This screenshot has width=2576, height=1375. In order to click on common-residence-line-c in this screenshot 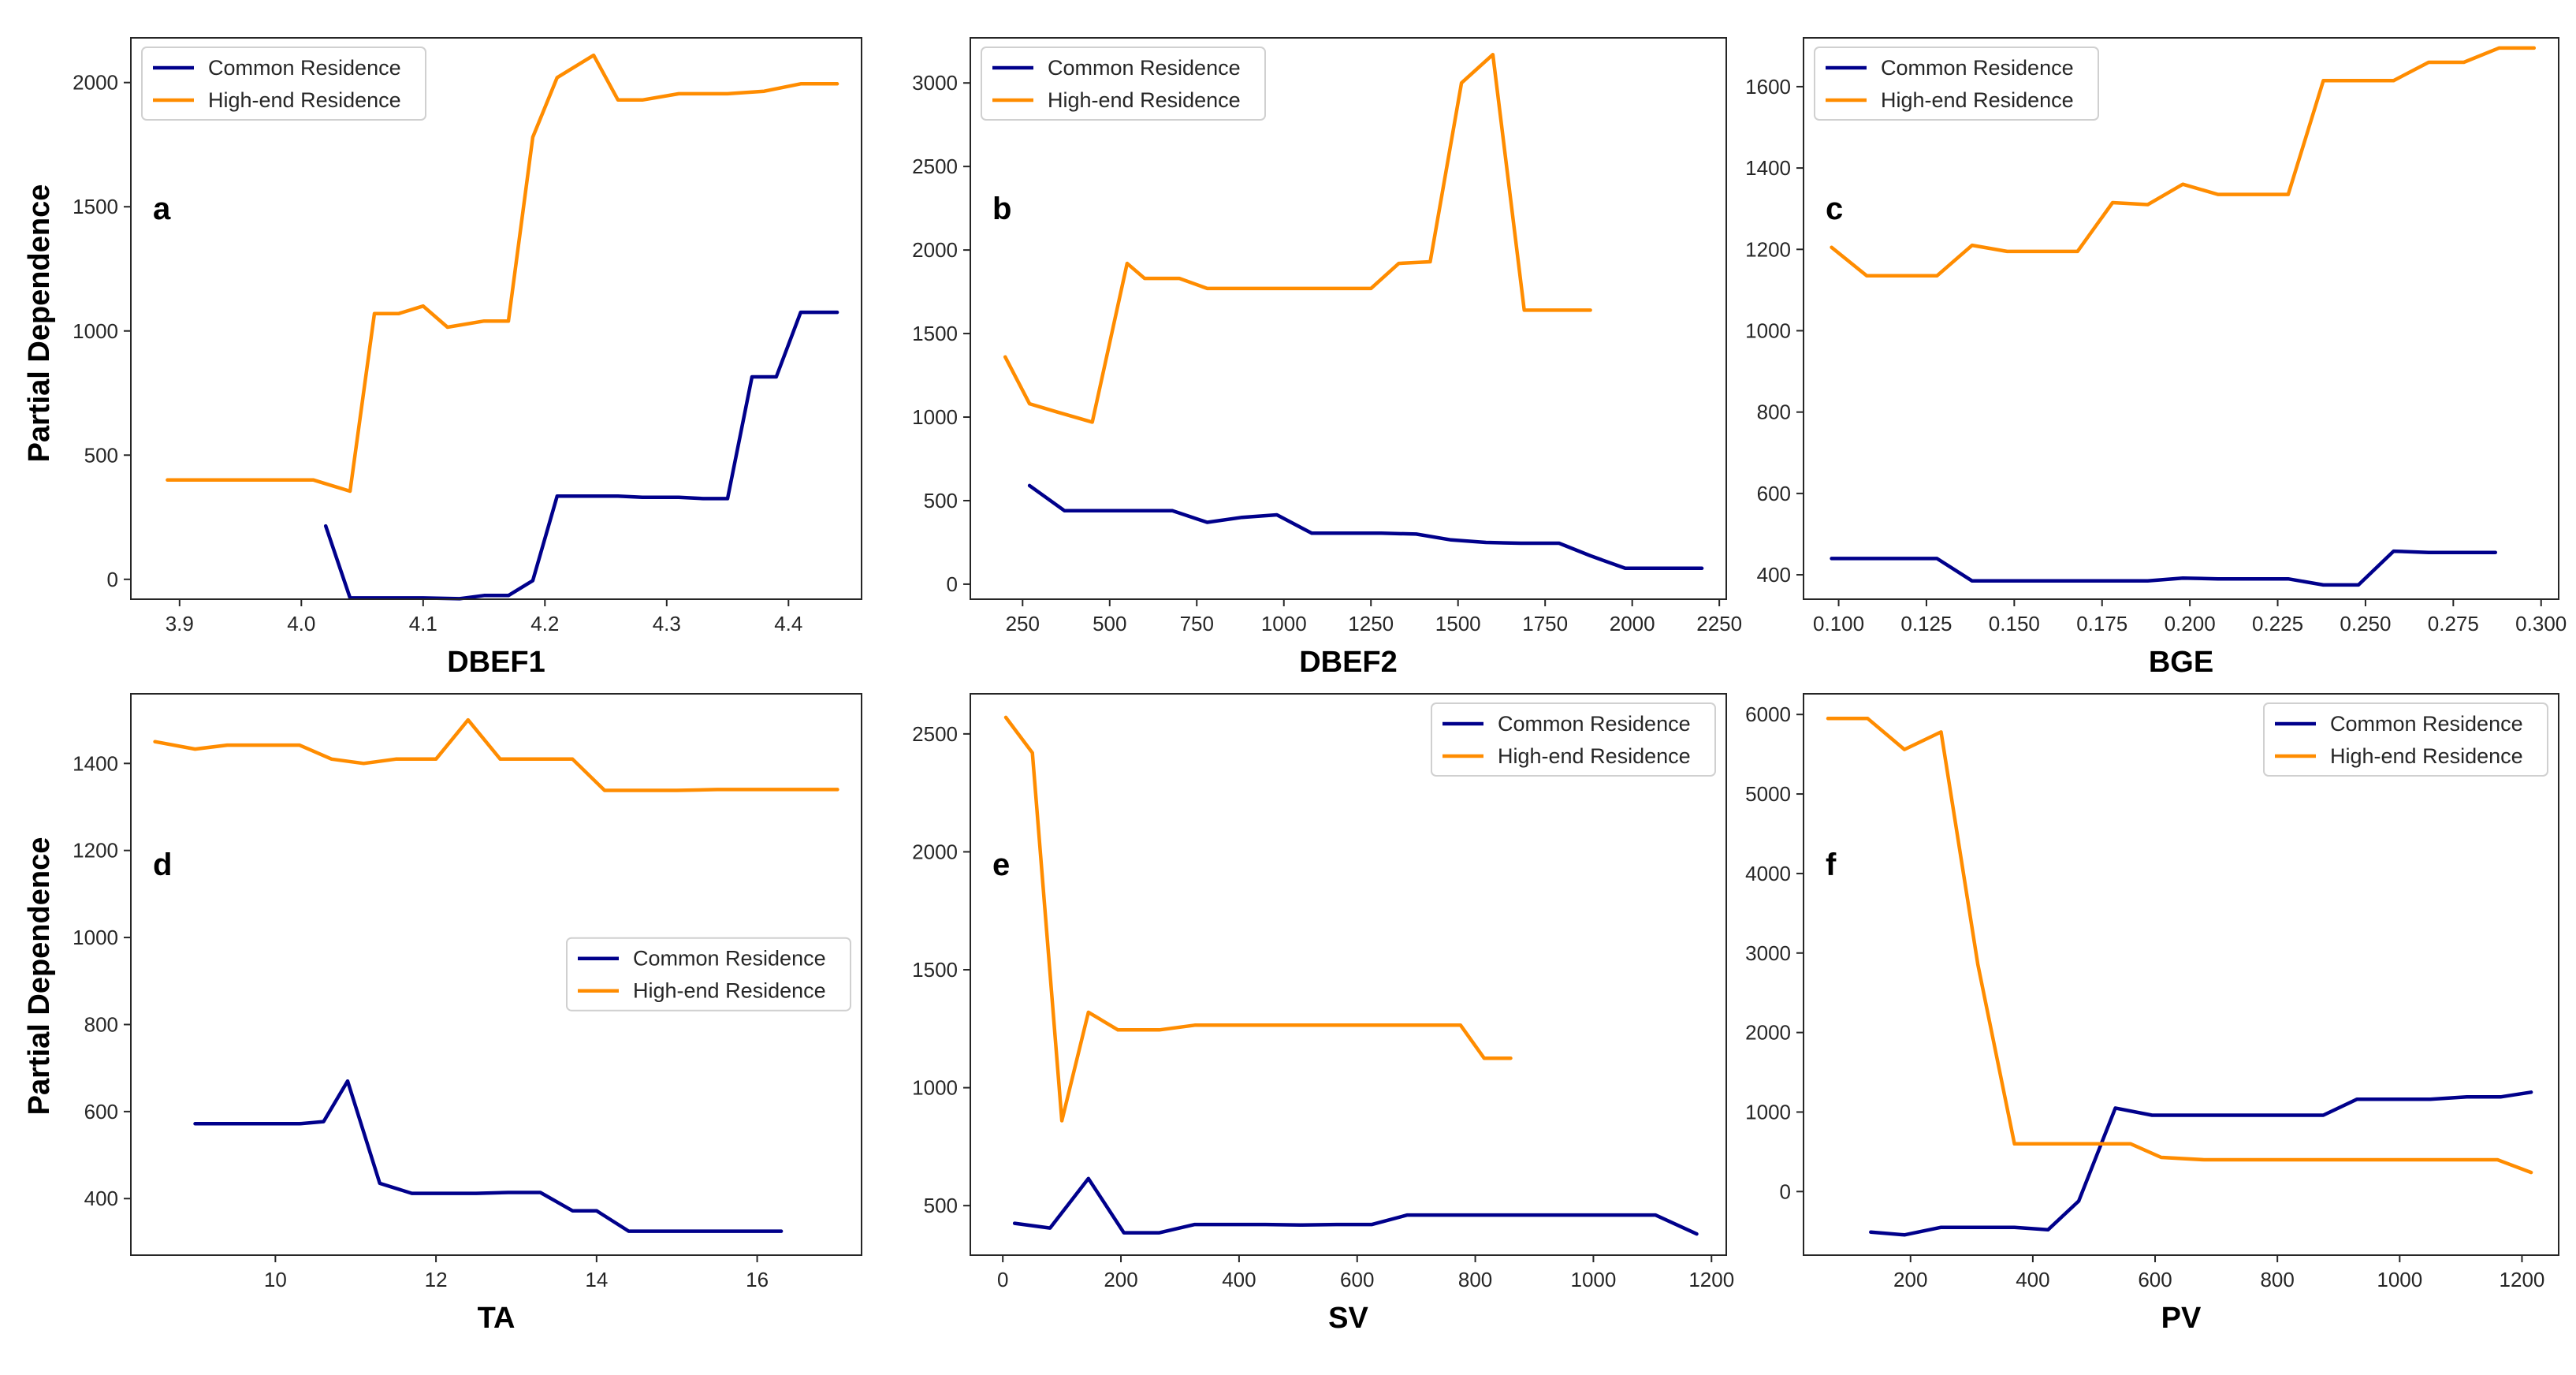, I will do `click(2164, 568)`.